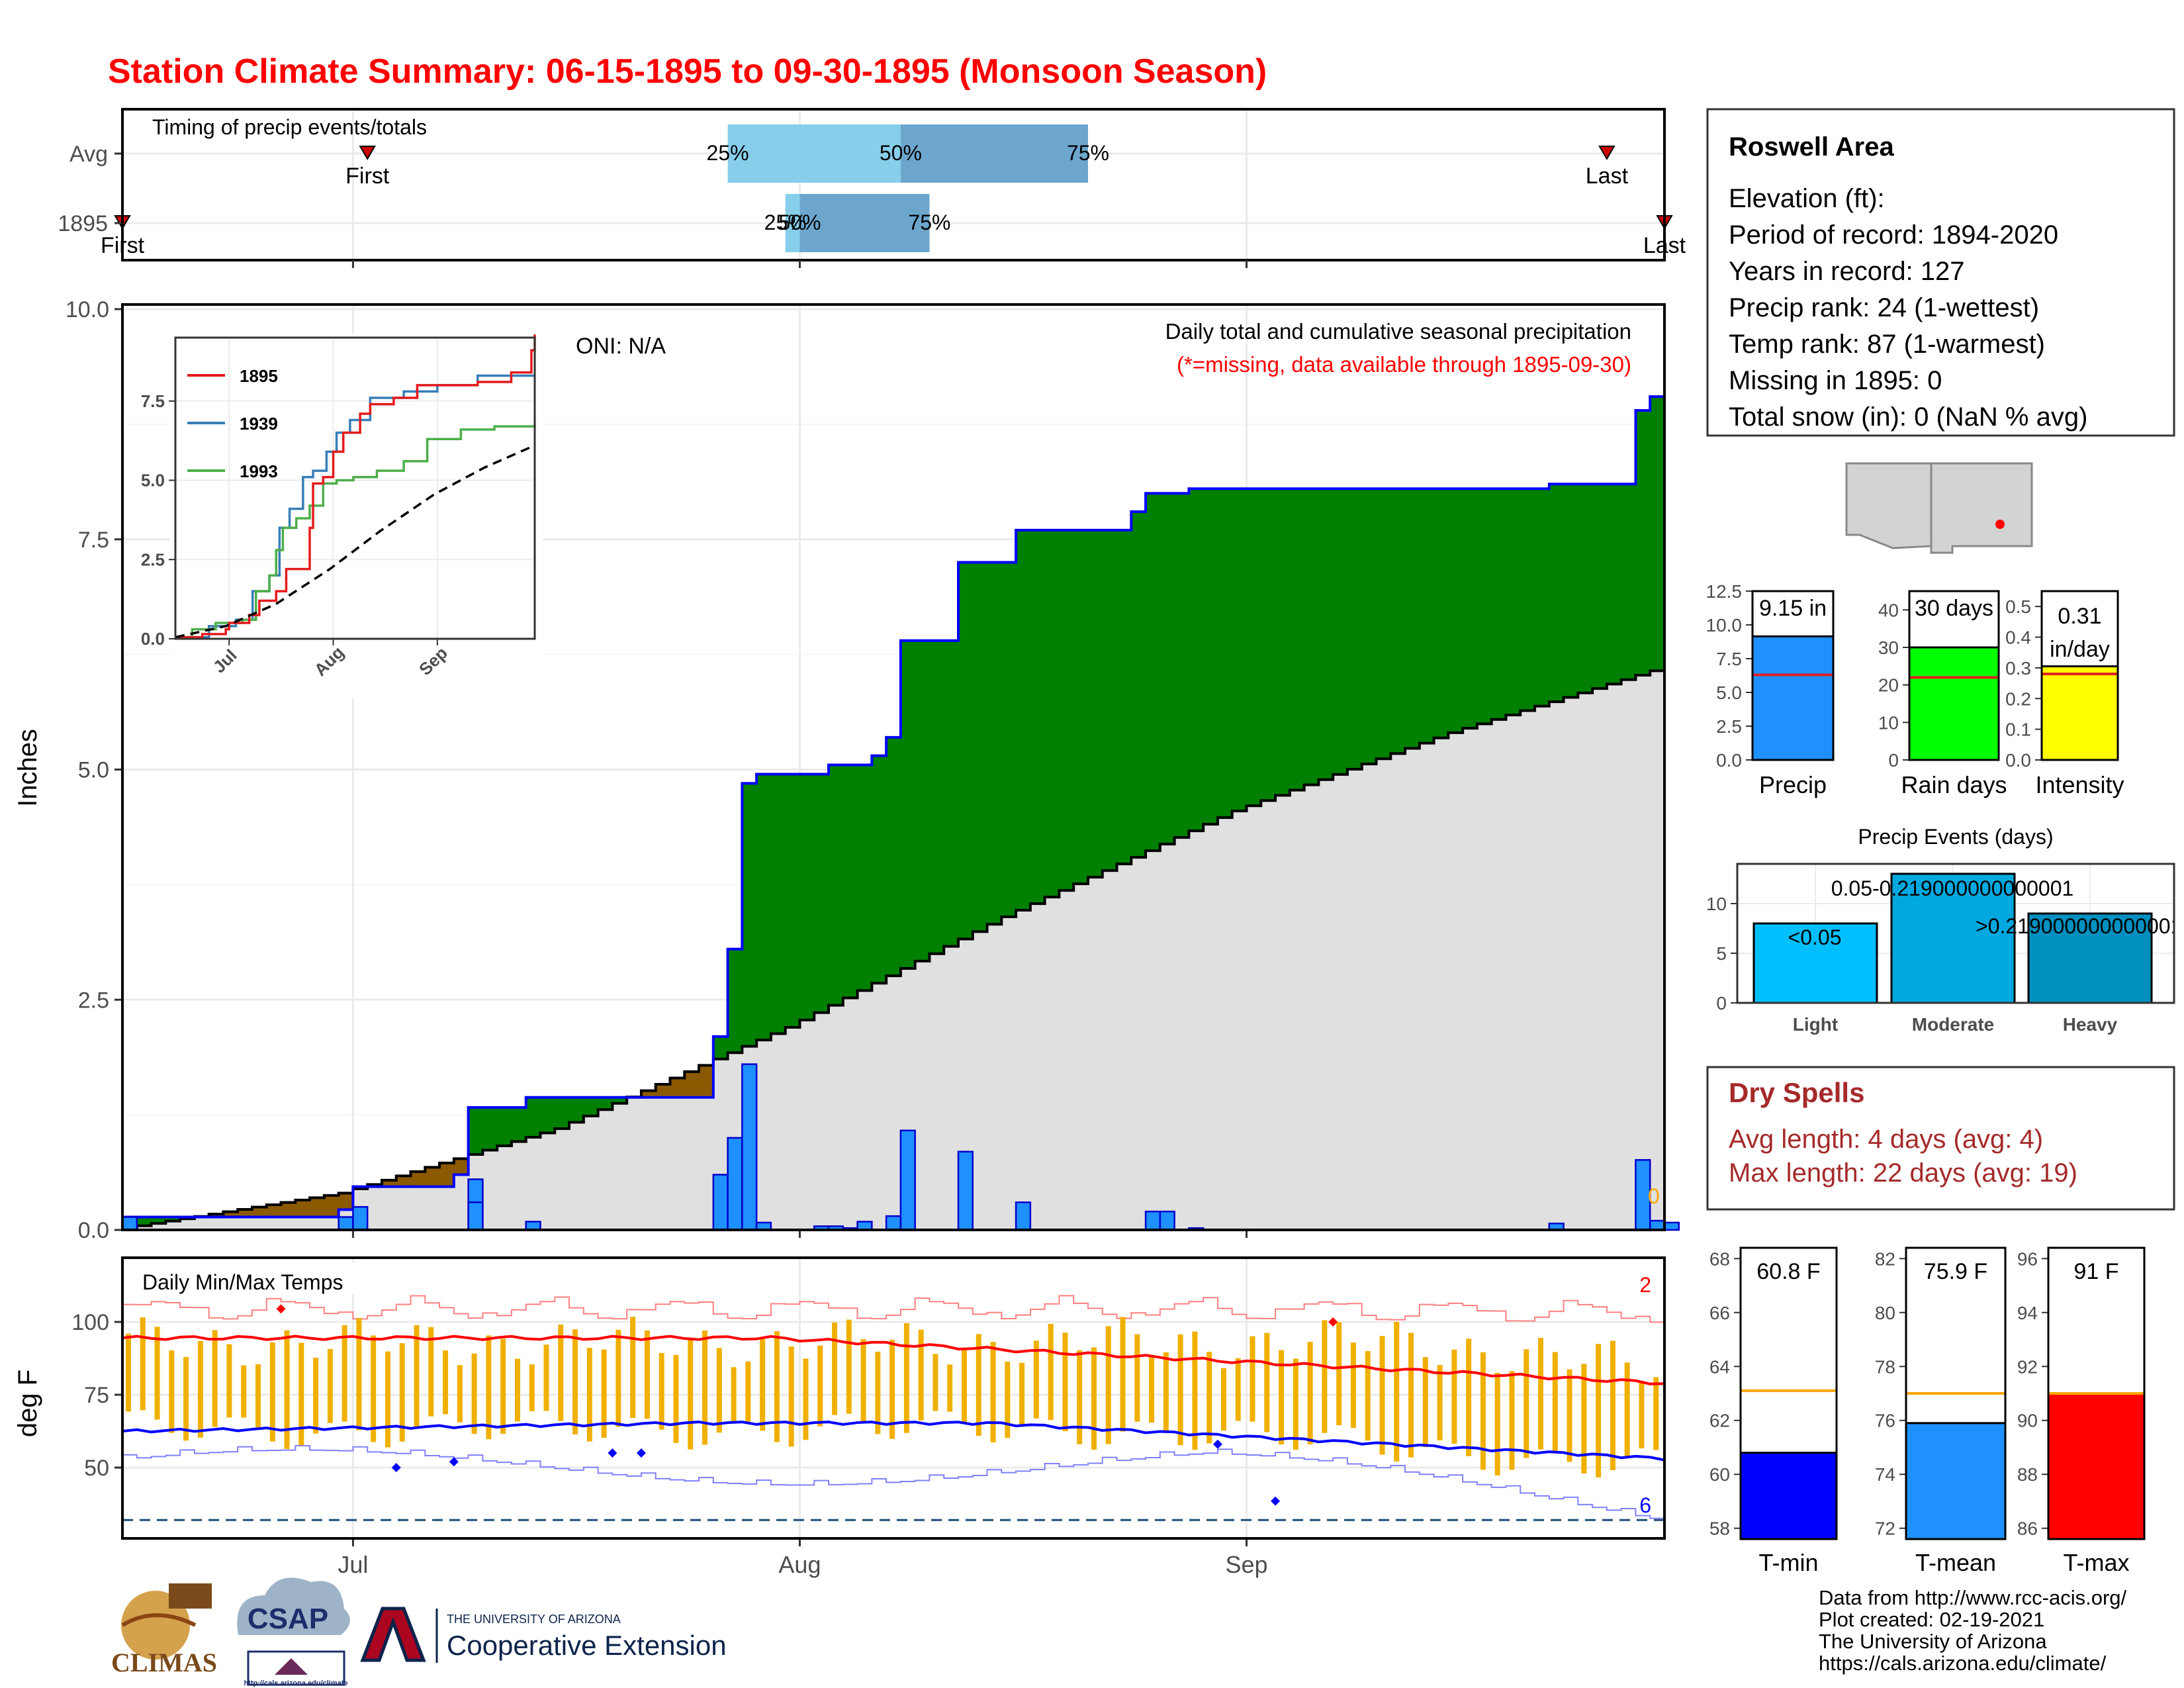  I want to click on arizona-shape, so click(1889, 505).